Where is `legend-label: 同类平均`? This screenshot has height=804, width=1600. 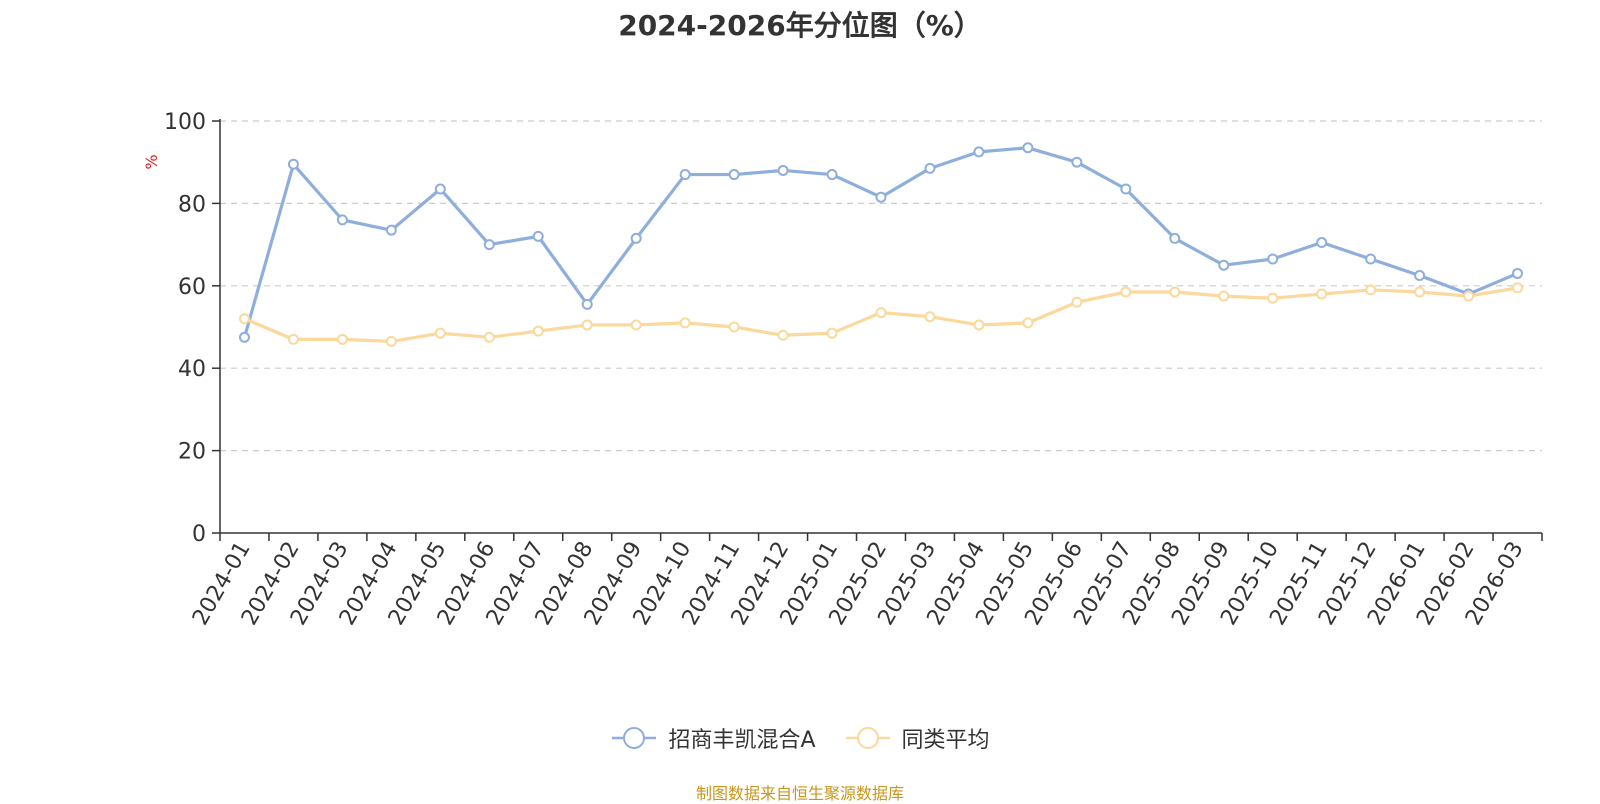 legend-label: 同类平均 is located at coordinates (945, 740).